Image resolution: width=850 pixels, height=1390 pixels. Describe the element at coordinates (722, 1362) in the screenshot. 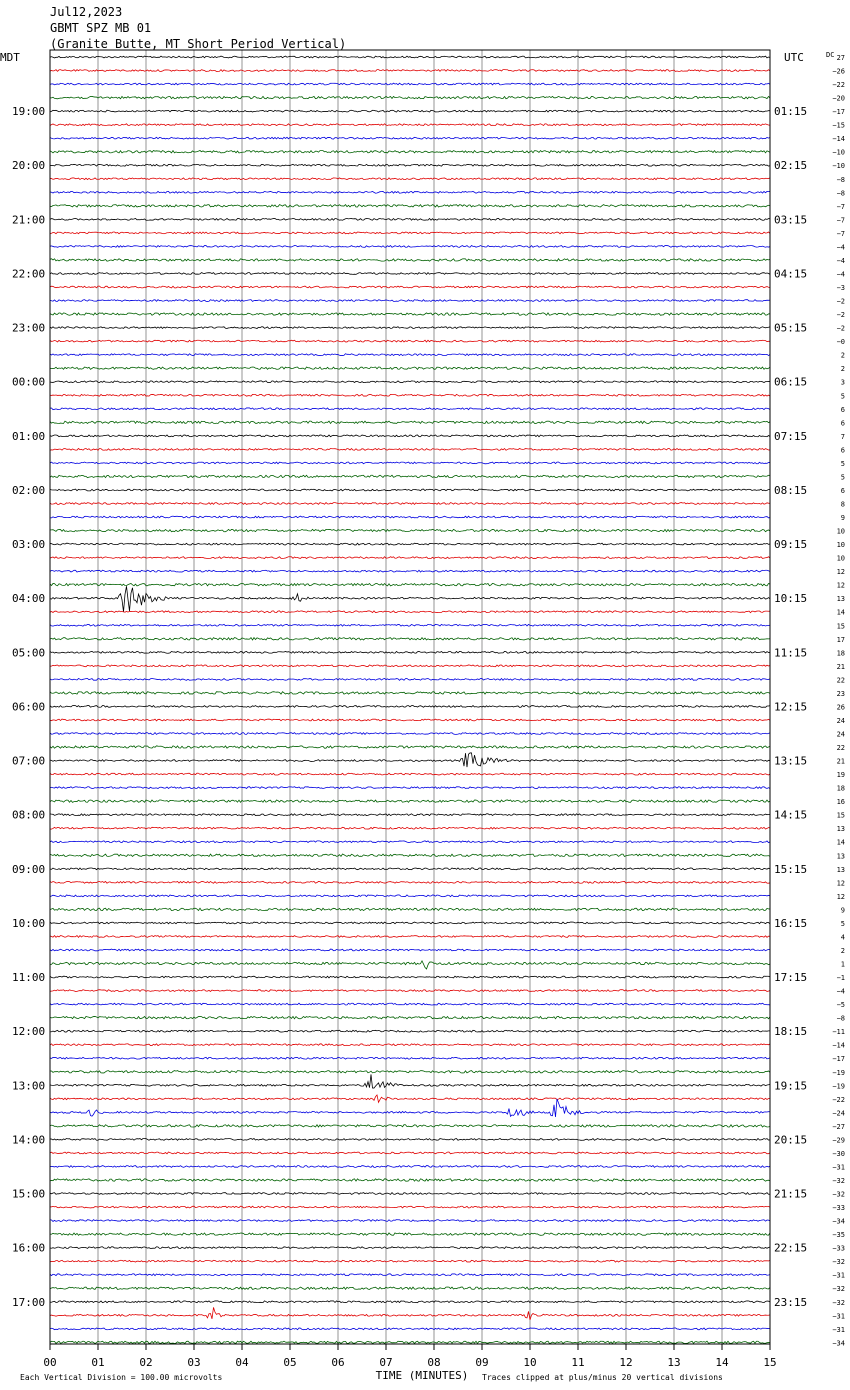

I see `x-tick-label: 14` at that location.